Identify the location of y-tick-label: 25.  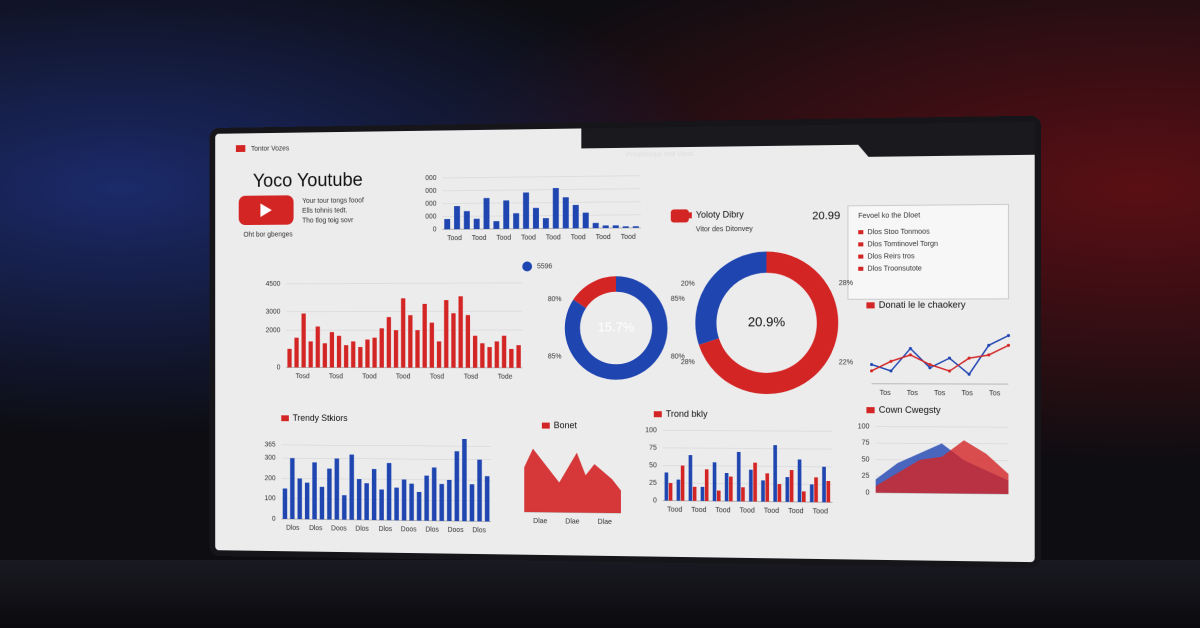
(653, 483).